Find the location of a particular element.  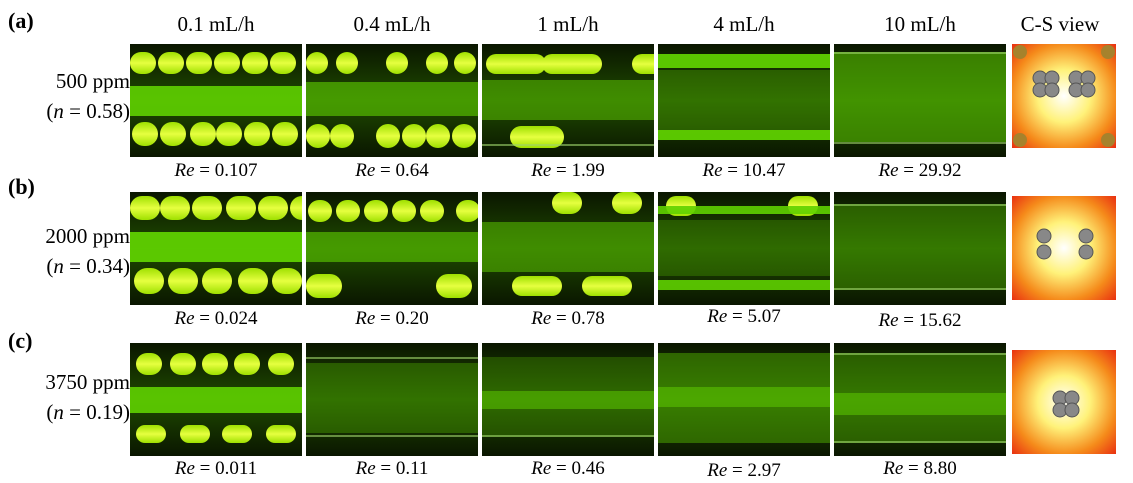

reynolds-label: Re = 29.92 is located at coordinates (920, 170).